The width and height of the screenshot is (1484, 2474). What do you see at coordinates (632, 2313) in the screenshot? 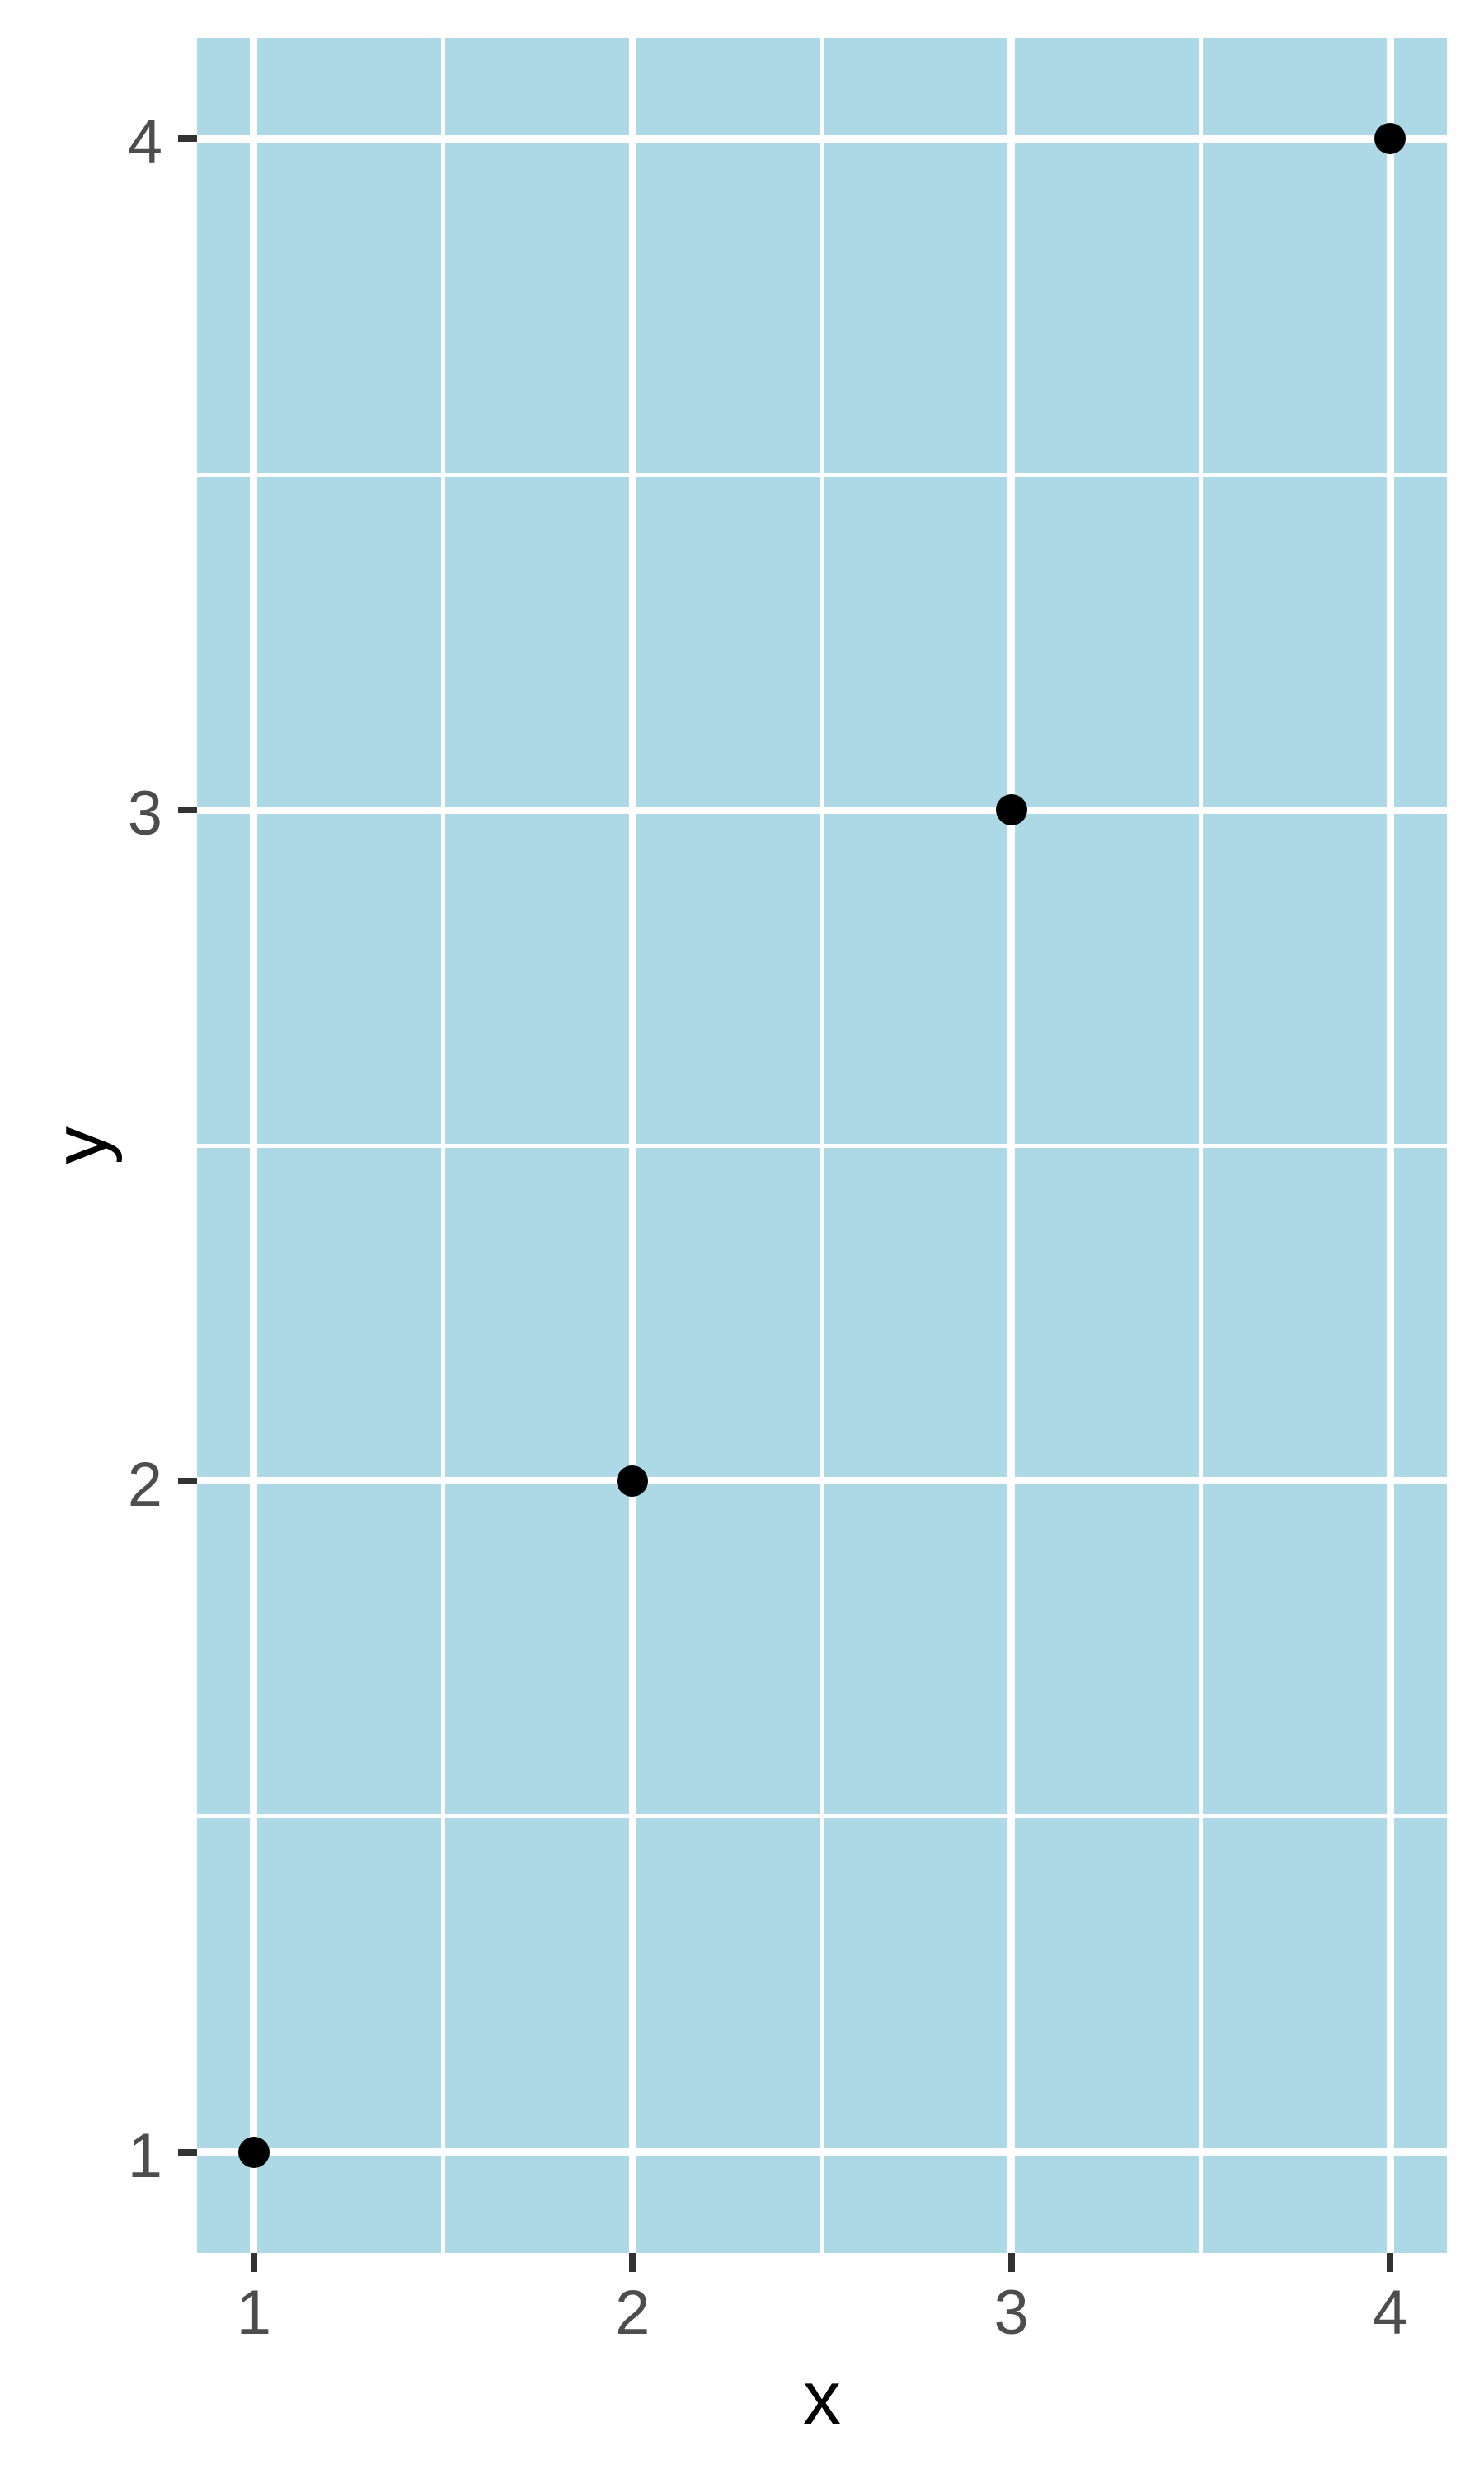
I see `x-axis-tick-label: 2` at bounding box center [632, 2313].